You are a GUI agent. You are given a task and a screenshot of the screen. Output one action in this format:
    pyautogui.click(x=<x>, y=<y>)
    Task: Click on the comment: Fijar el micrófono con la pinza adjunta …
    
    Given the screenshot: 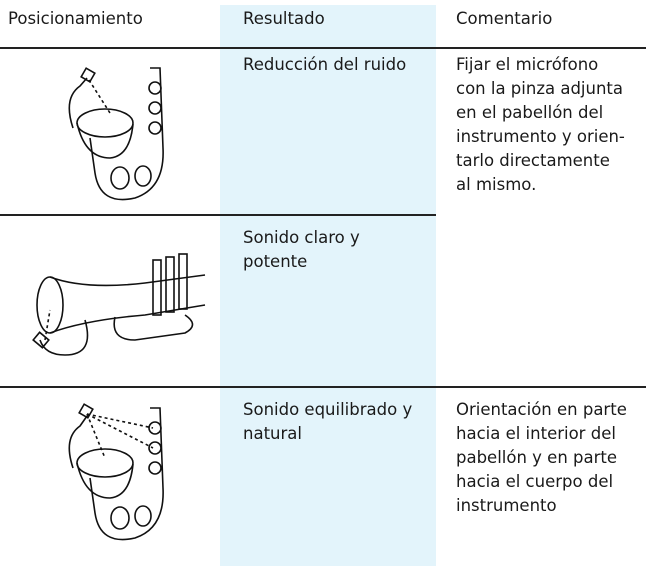 What is the action you would take?
    pyautogui.click(x=540, y=125)
    